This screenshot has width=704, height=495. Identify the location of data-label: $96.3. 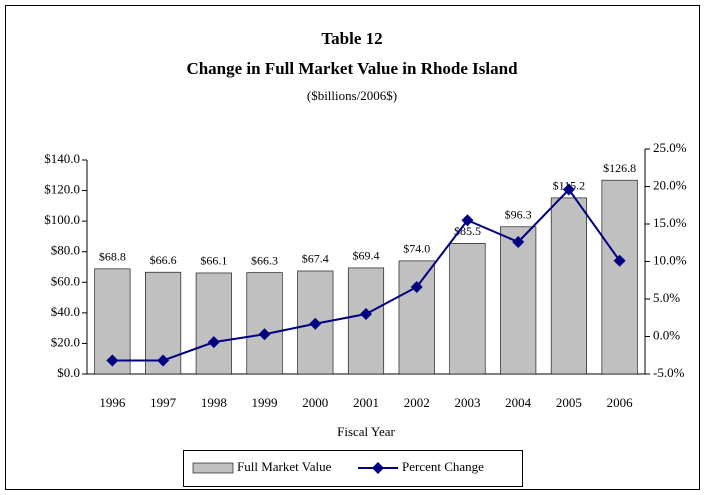
(518, 215).